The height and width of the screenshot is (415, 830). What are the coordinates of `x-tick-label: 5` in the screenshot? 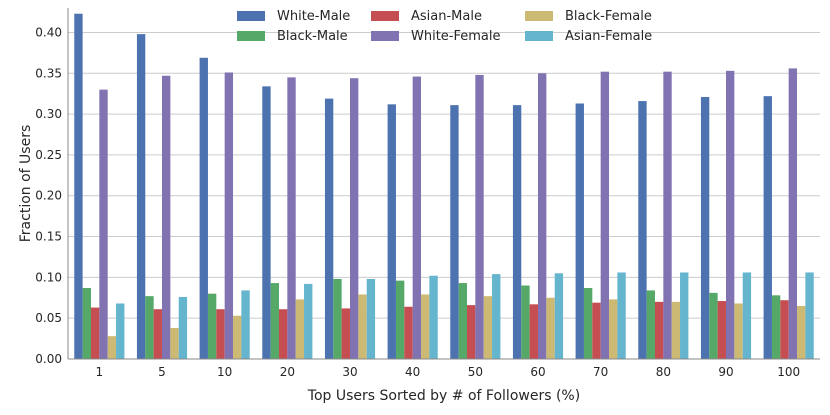 It's located at (162, 372).